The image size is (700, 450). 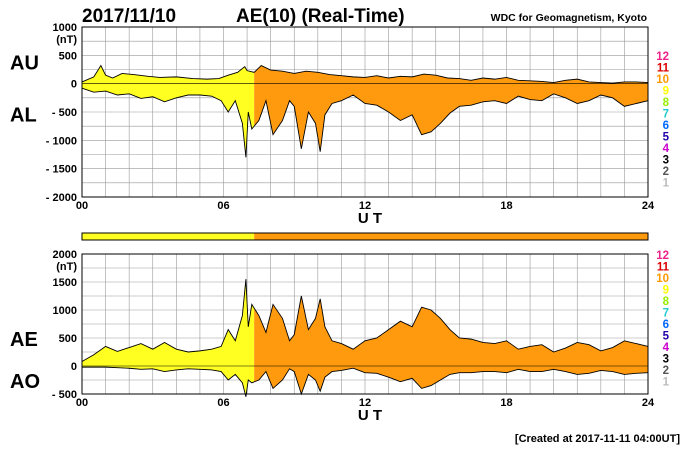 What do you see at coordinates (25, 382) in the screenshot?
I see `series-side-label: AO` at bounding box center [25, 382].